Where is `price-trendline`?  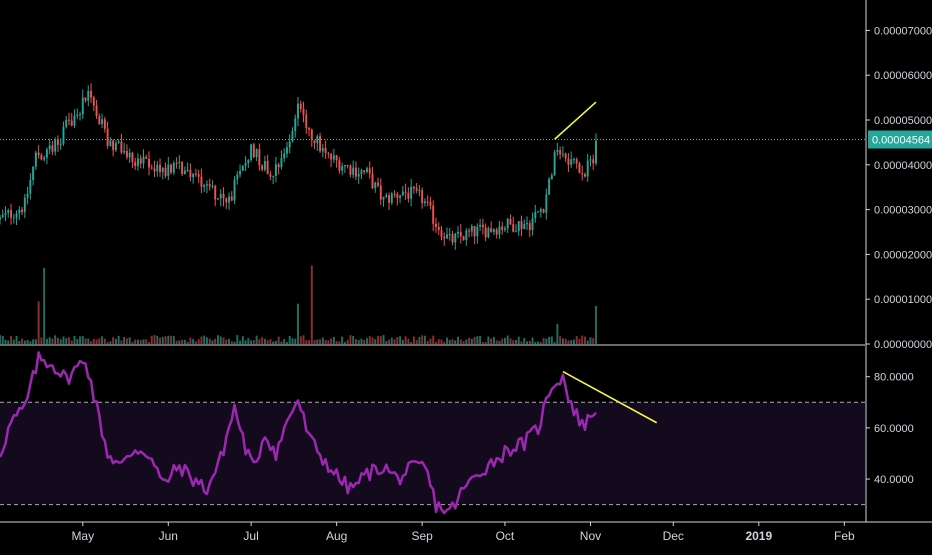
price-trendline is located at coordinates (575, 120).